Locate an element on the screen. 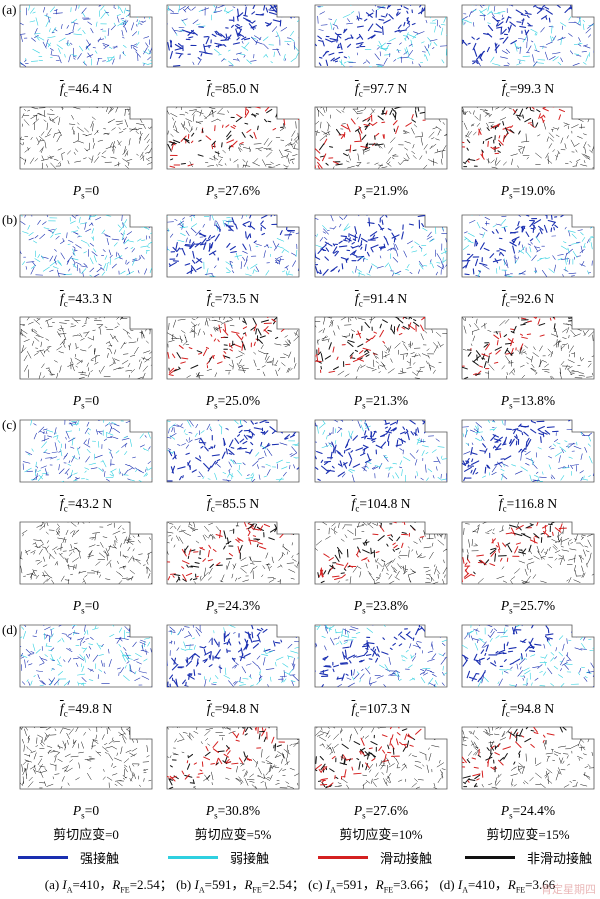 The width and height of the screenshot is (600, 899). group-label: (c) is located at coordinates (9, 424).